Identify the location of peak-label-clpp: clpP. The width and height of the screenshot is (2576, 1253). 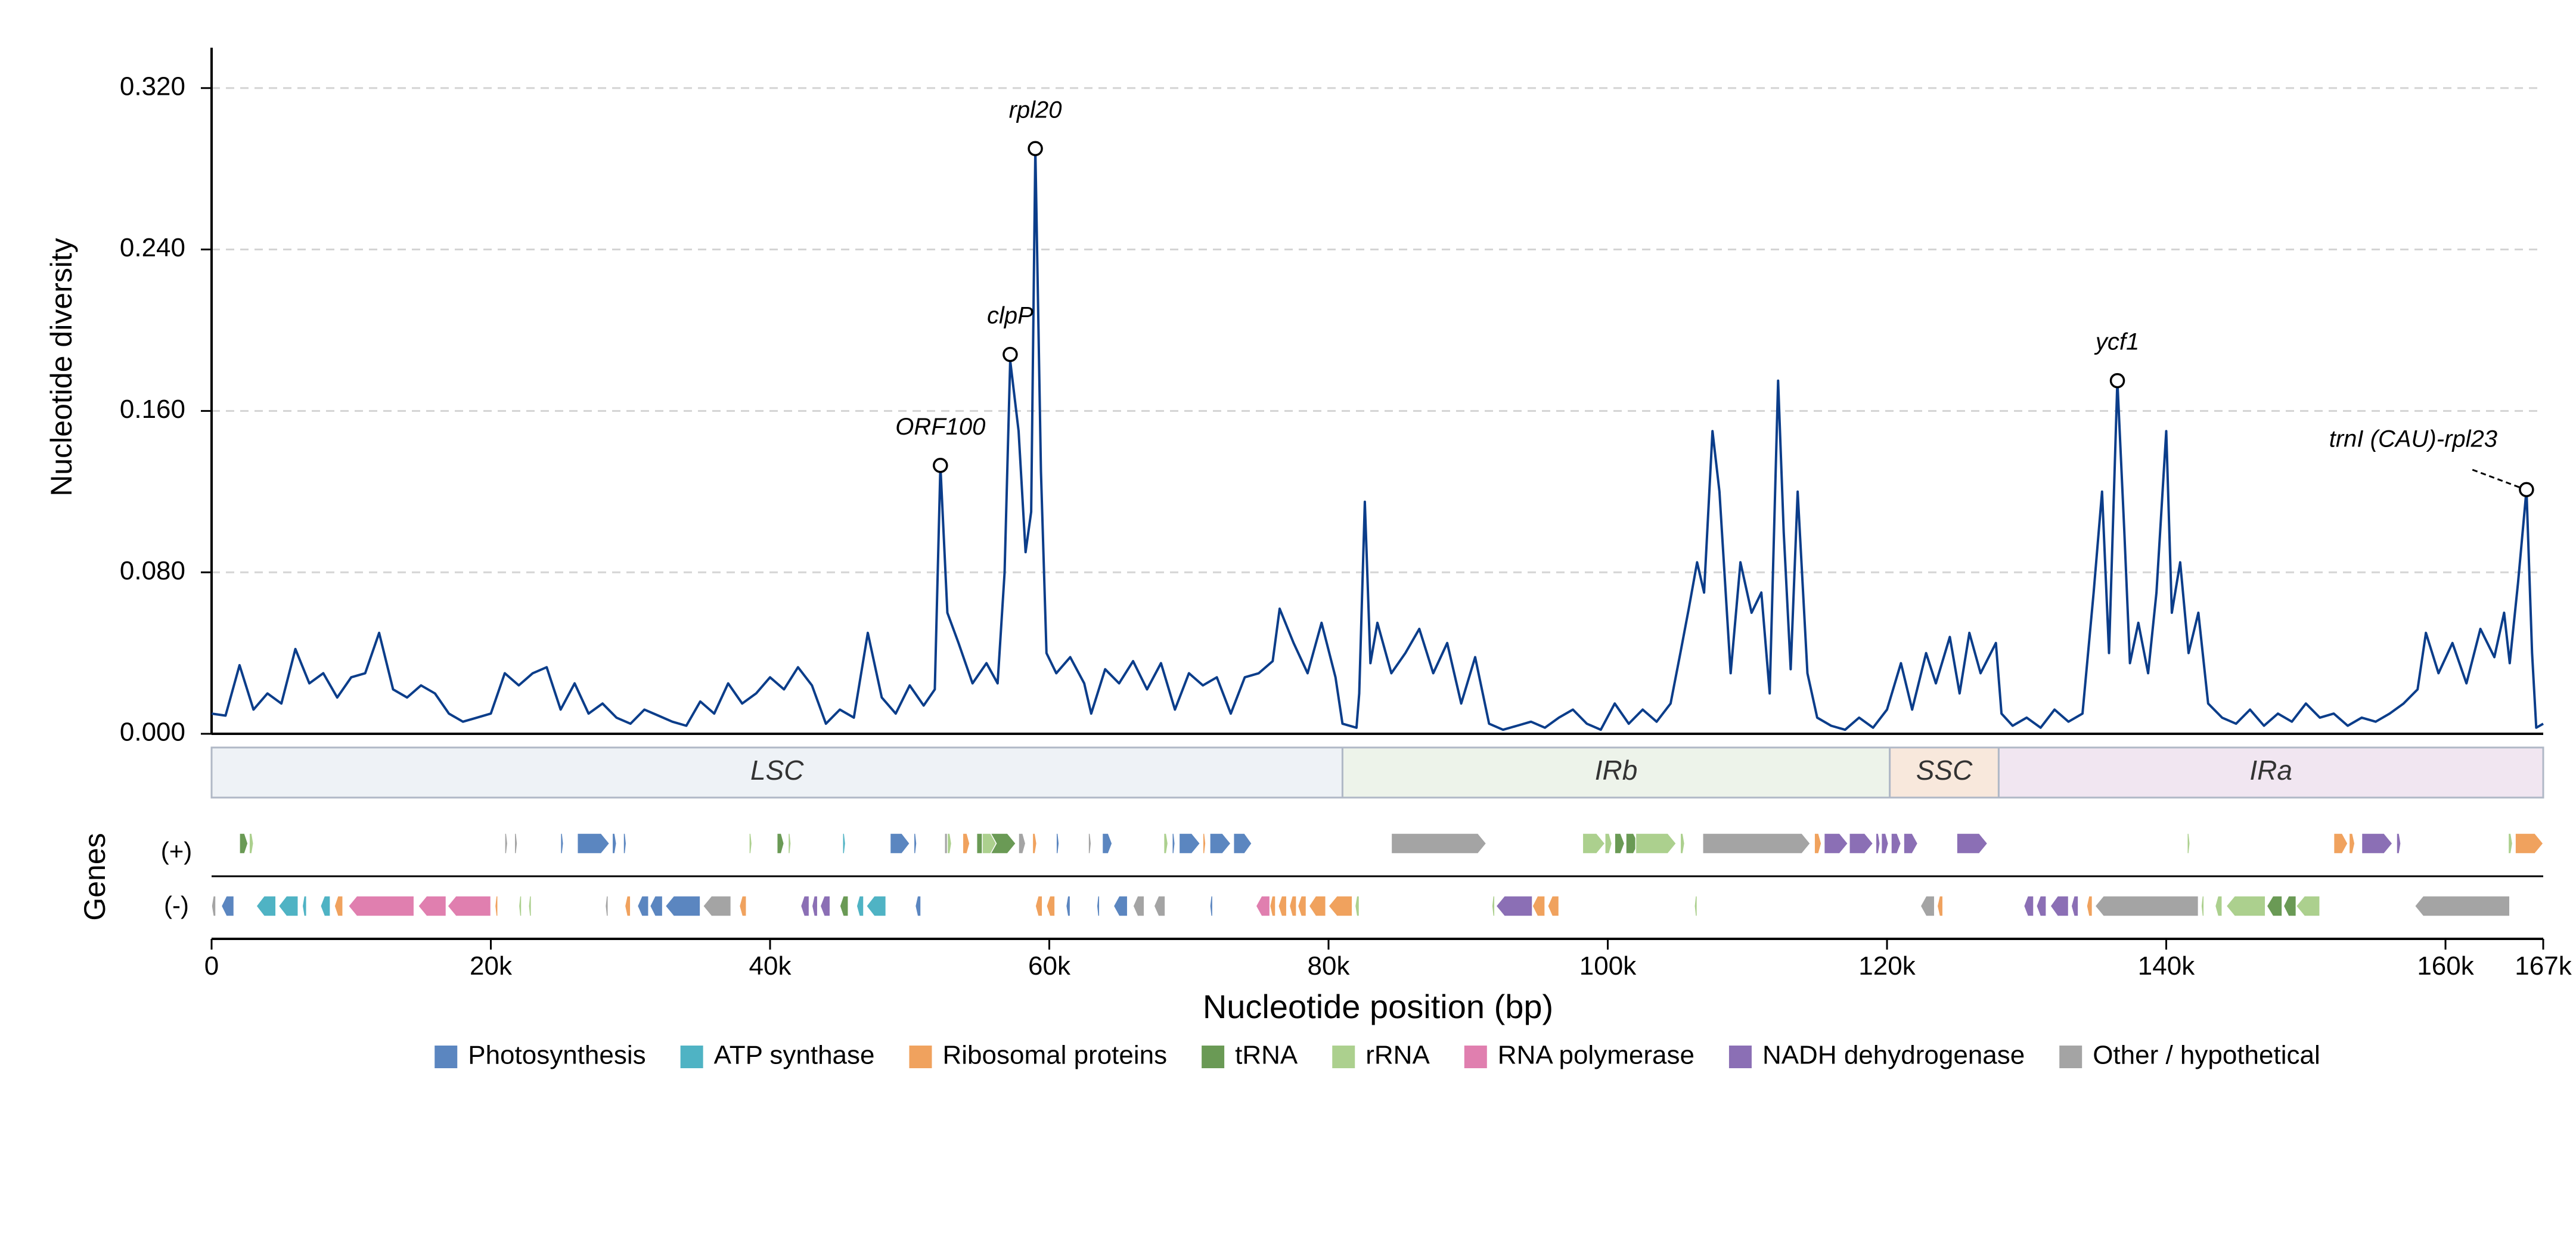
(1010, 316).